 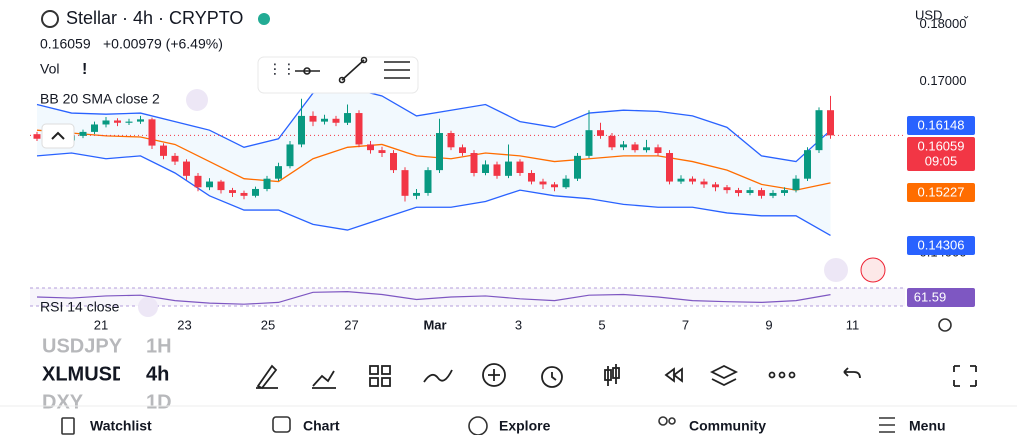 I want to click on symbol-timeframe: 1D, so click(x=159, y=402).